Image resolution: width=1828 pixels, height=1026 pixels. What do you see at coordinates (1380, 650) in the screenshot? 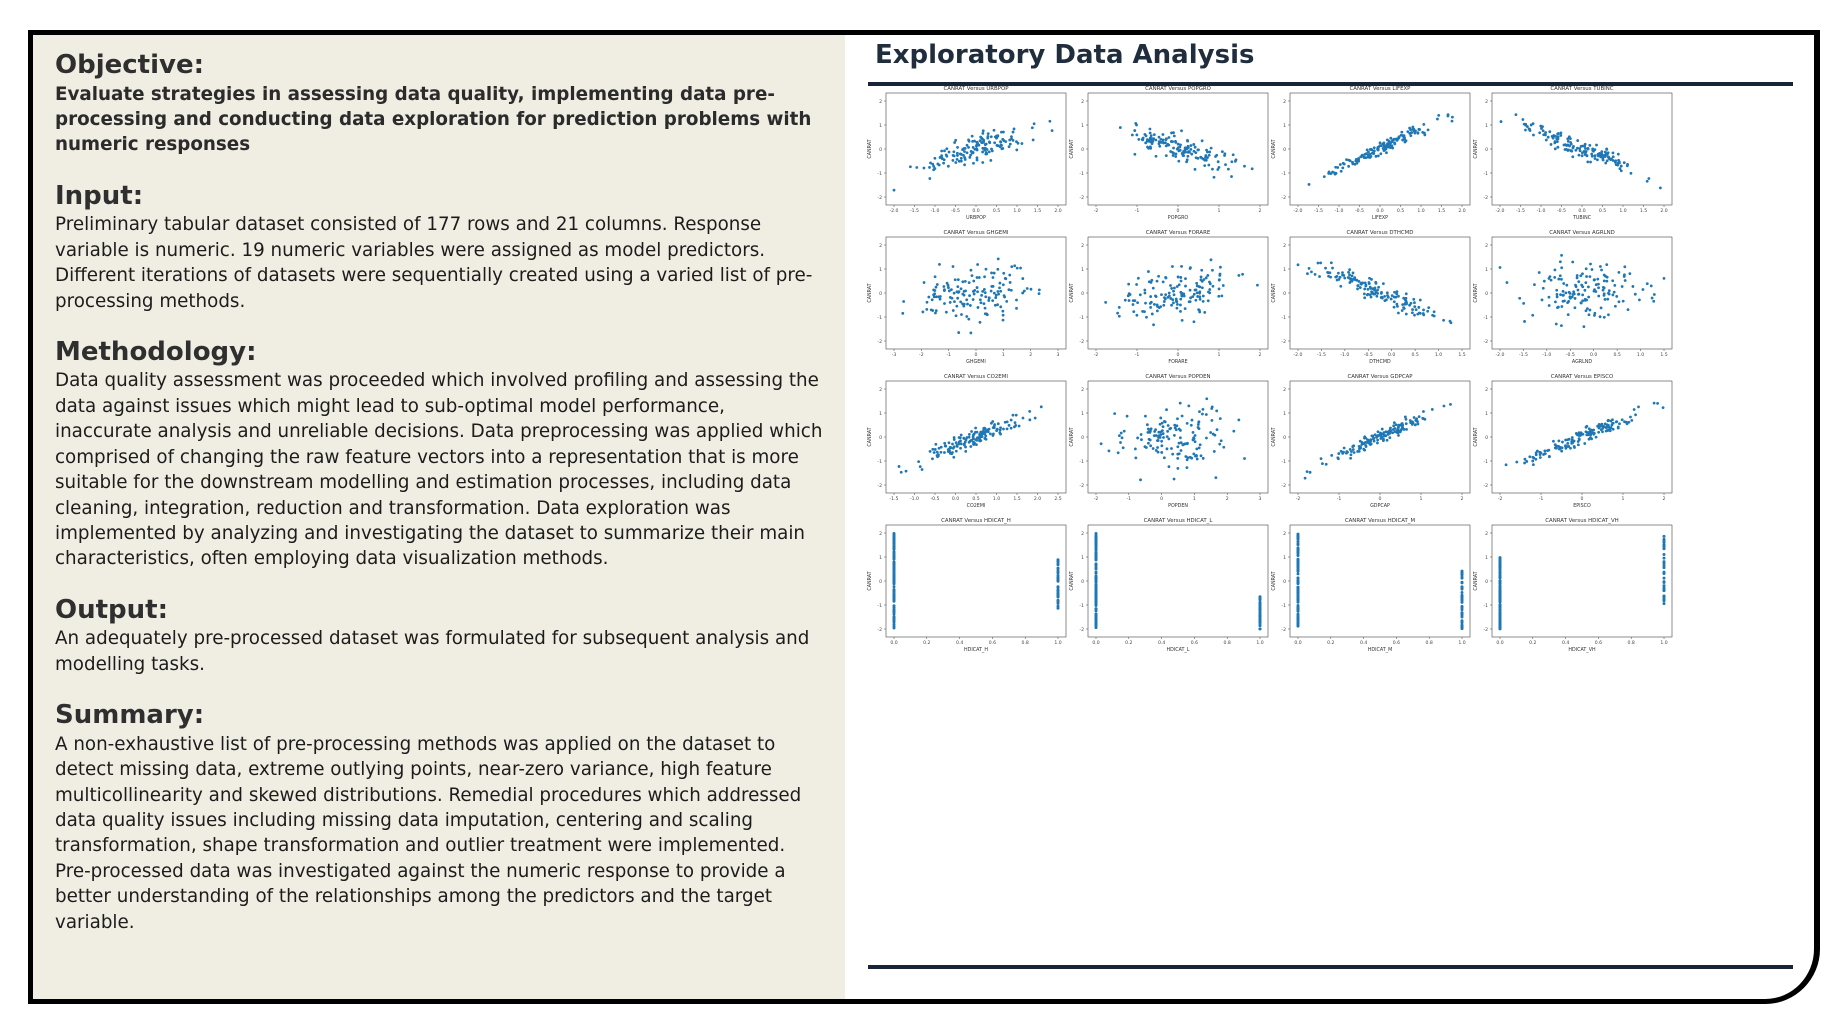
I see `x-axis-label: HDICAT_M` at bounding box center [1380, 650].